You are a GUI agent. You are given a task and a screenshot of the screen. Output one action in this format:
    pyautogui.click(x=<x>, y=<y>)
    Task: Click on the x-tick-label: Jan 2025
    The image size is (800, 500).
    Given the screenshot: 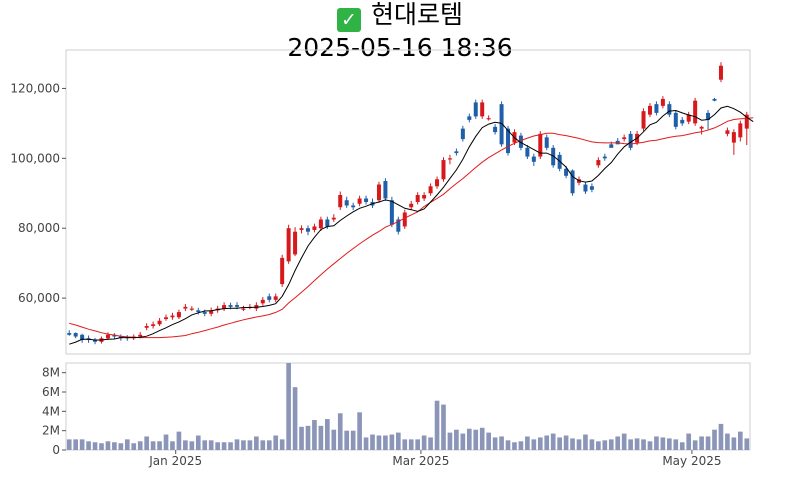 What is the action you would take?
    pyautogui.click(x=175, y=461)
    